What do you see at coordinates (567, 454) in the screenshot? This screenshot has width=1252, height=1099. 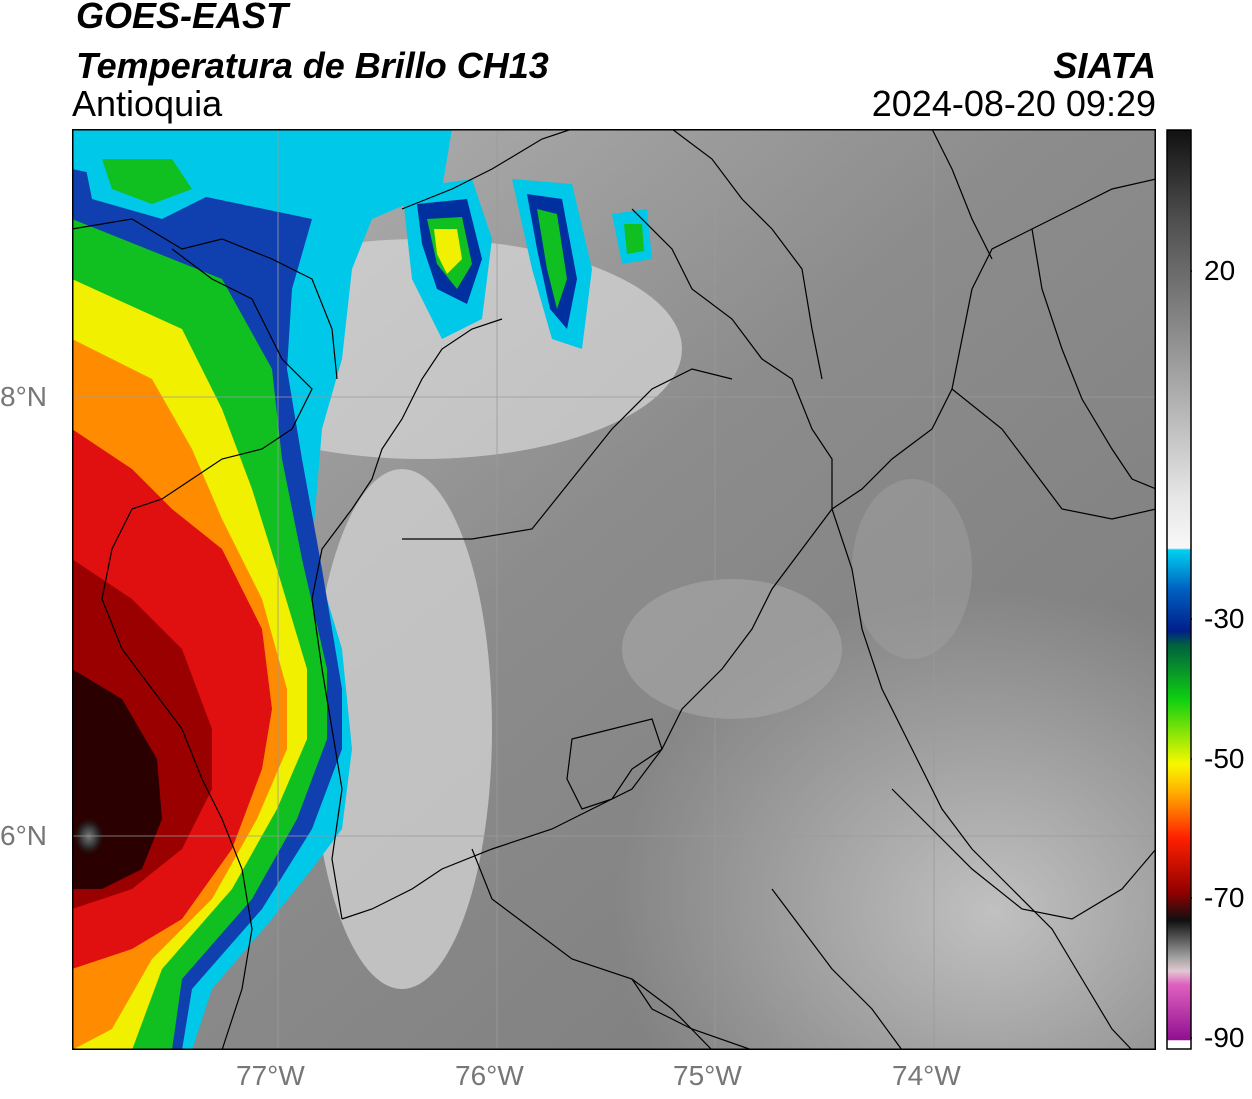 I see `department-border-north` at bounding box center [567, 454].